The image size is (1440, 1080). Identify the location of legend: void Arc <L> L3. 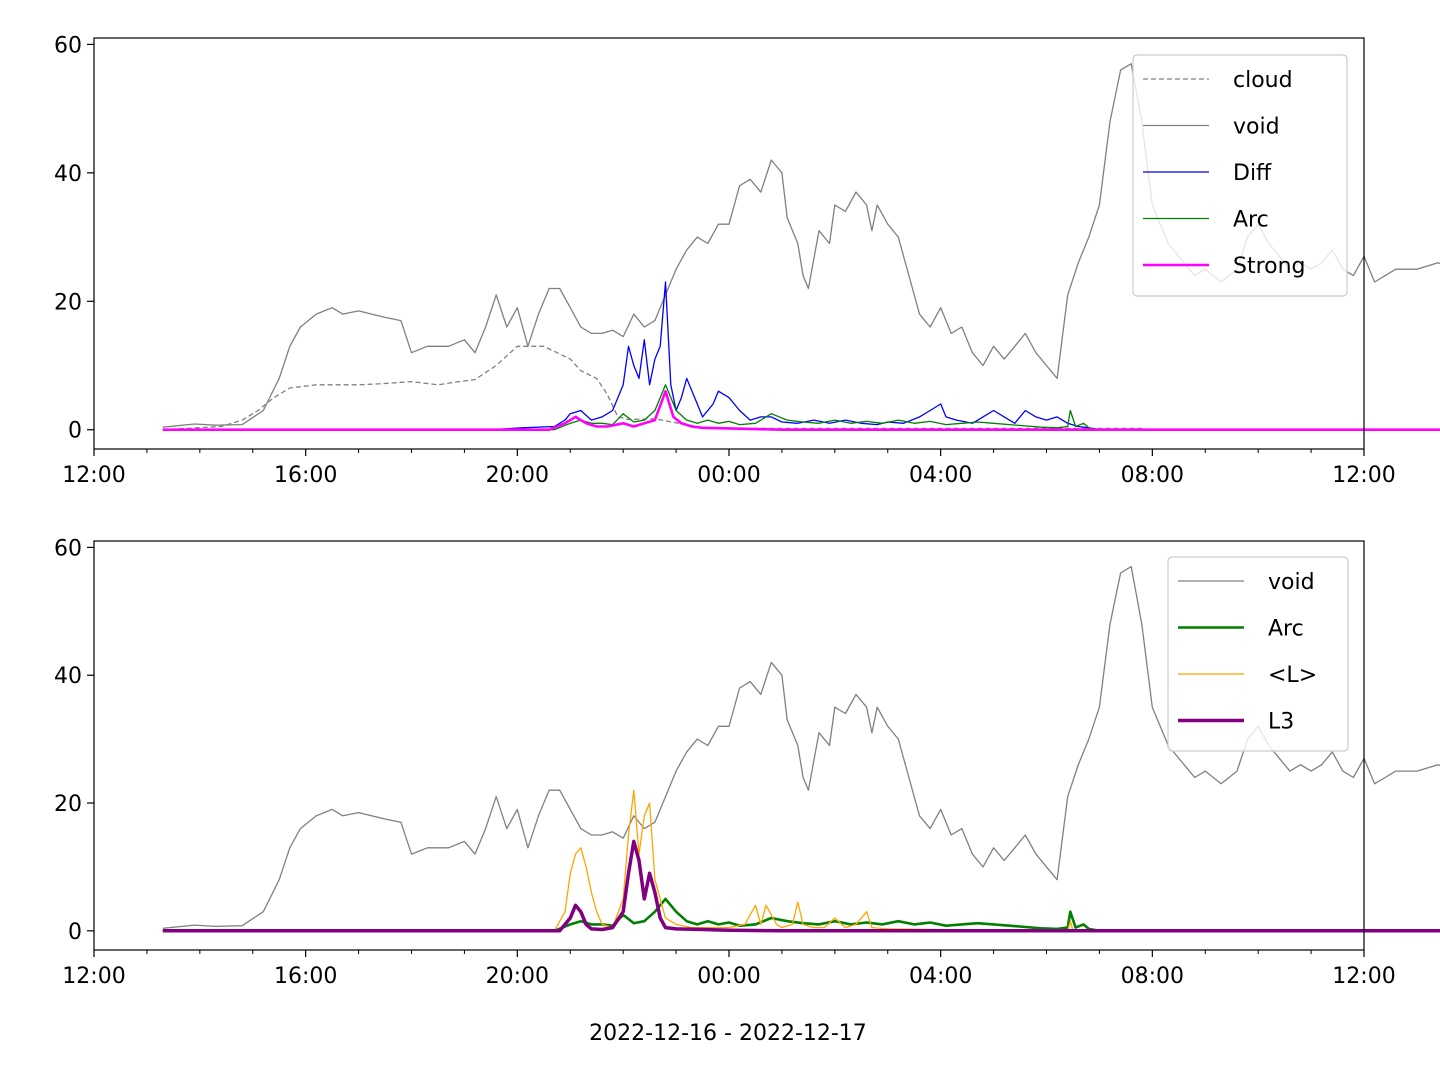
(1258, 654).